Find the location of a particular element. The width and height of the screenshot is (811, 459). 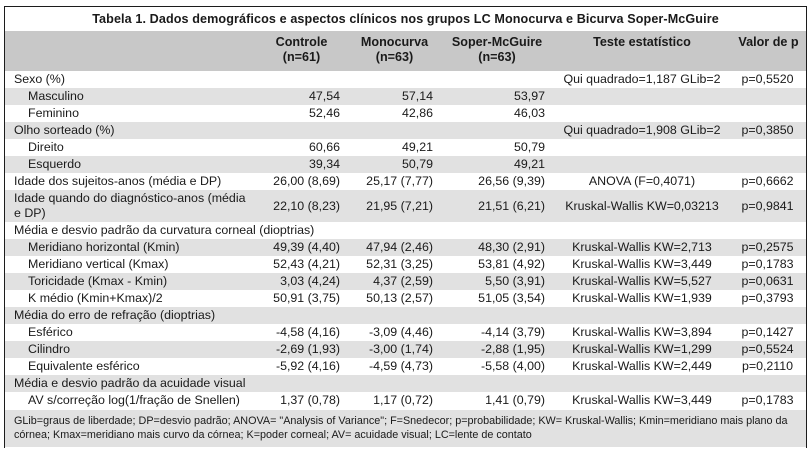

test-statistic-cell: Kruskal-Wallis KW=5,527 is located at coordinates (642, 281).